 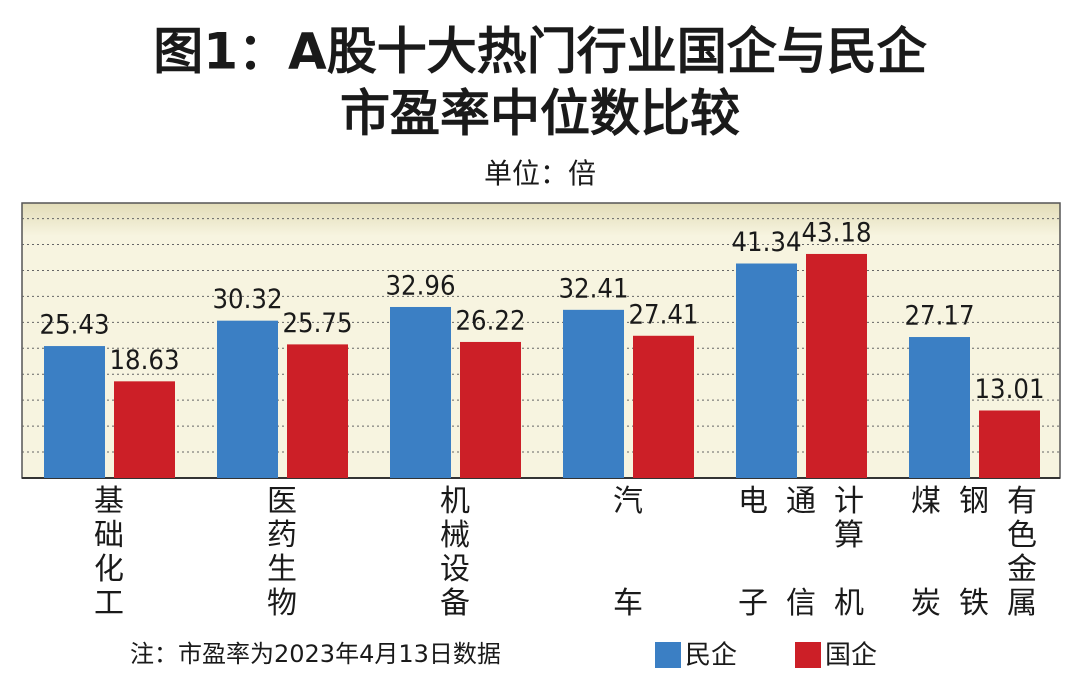 What do you see at coordinates (248, 299) in the screenshot?
I see `value-label: 30.32` at bounding box center [248, 299].